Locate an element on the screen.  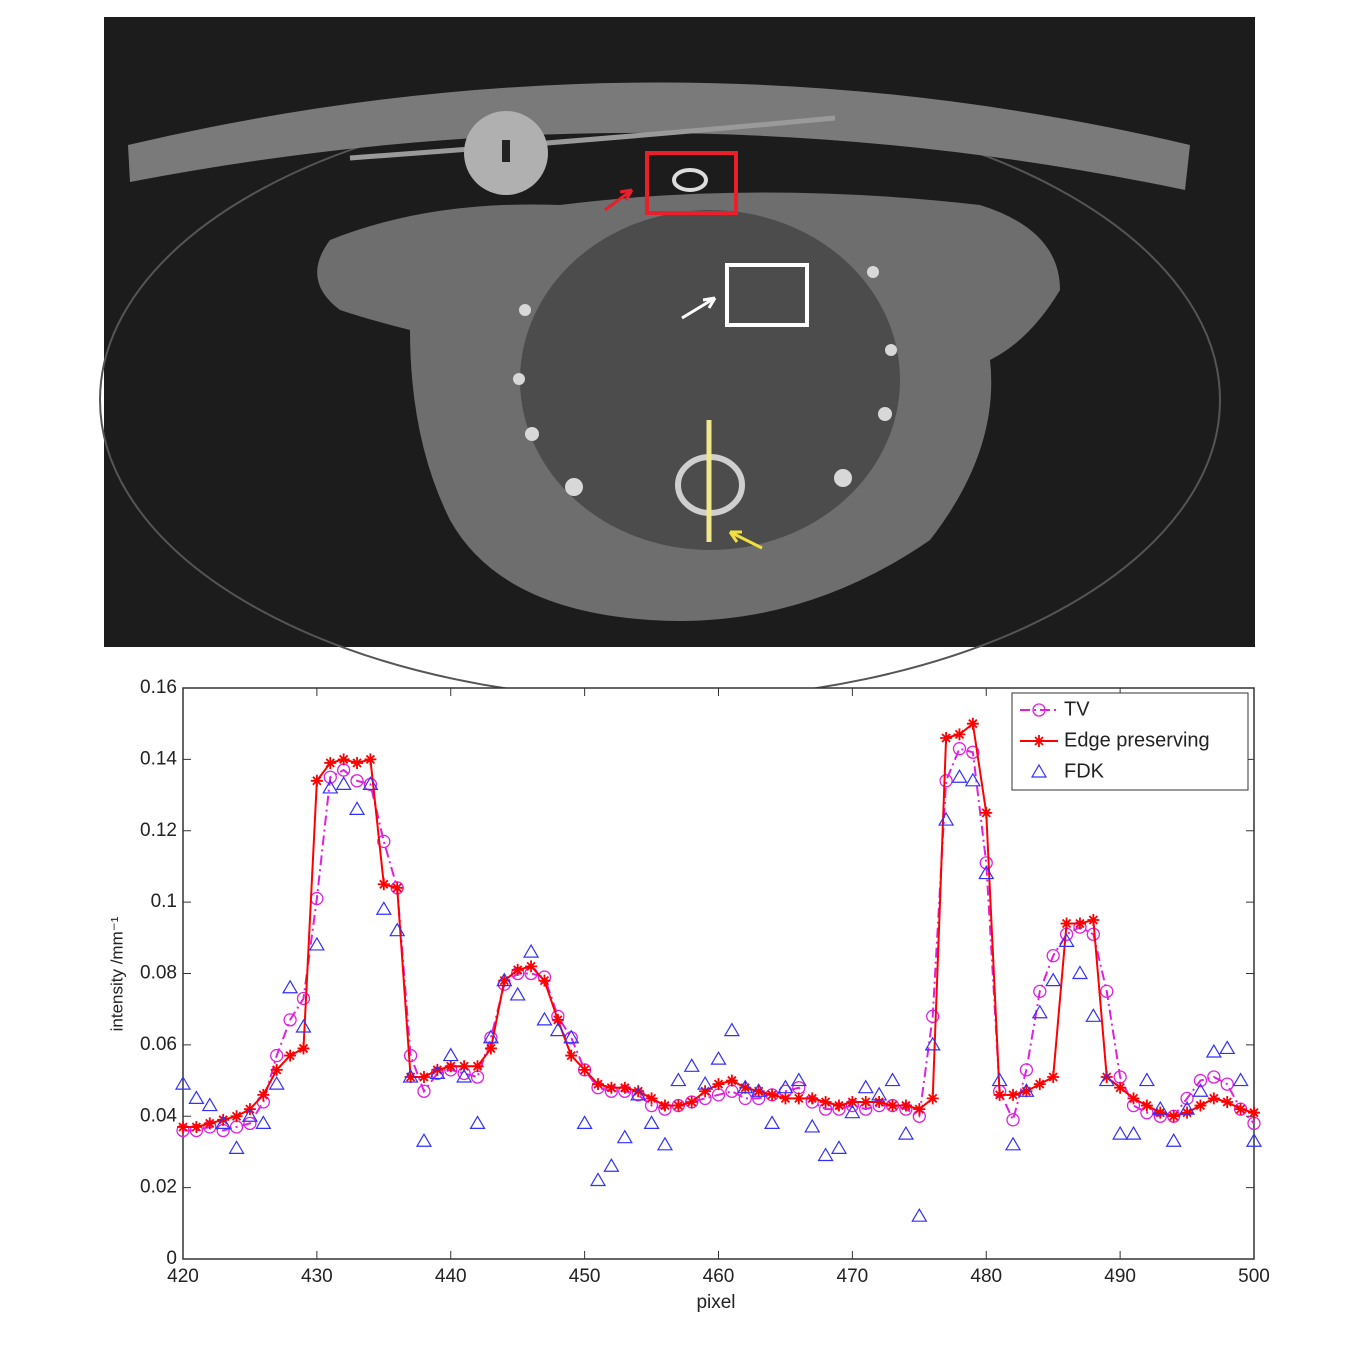
x-tick-label: 420 is located at coordinates (183, 1276).